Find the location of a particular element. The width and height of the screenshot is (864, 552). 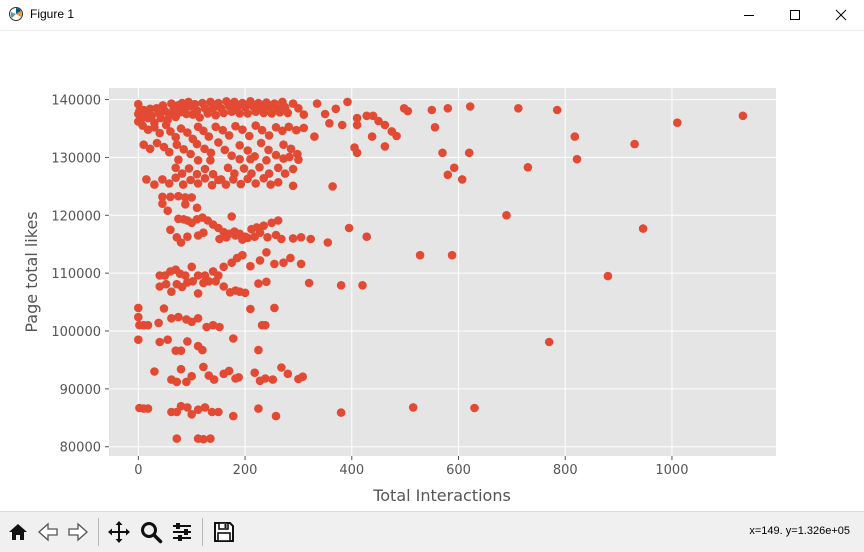

configure-subplots-button is located at coordinates (182, 532).